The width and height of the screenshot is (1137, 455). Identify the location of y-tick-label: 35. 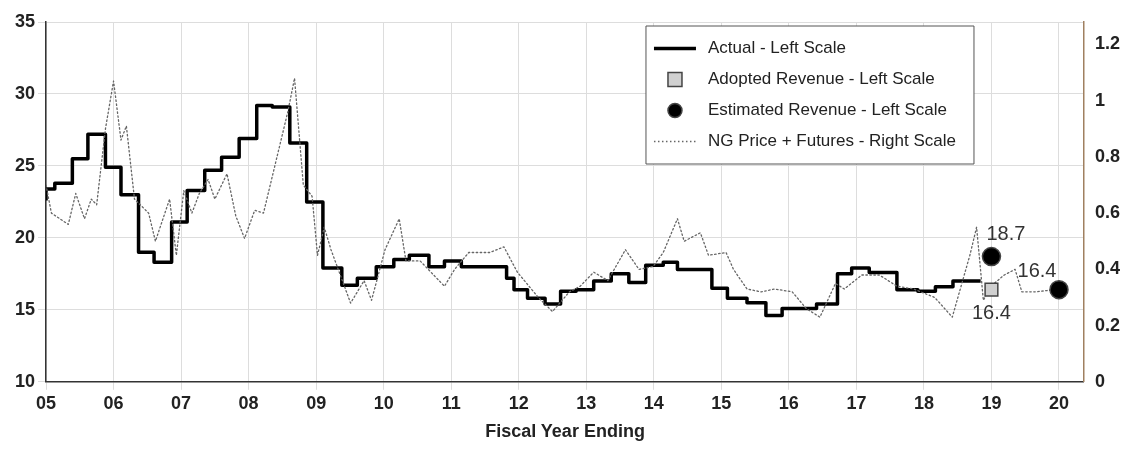
(25, 20).